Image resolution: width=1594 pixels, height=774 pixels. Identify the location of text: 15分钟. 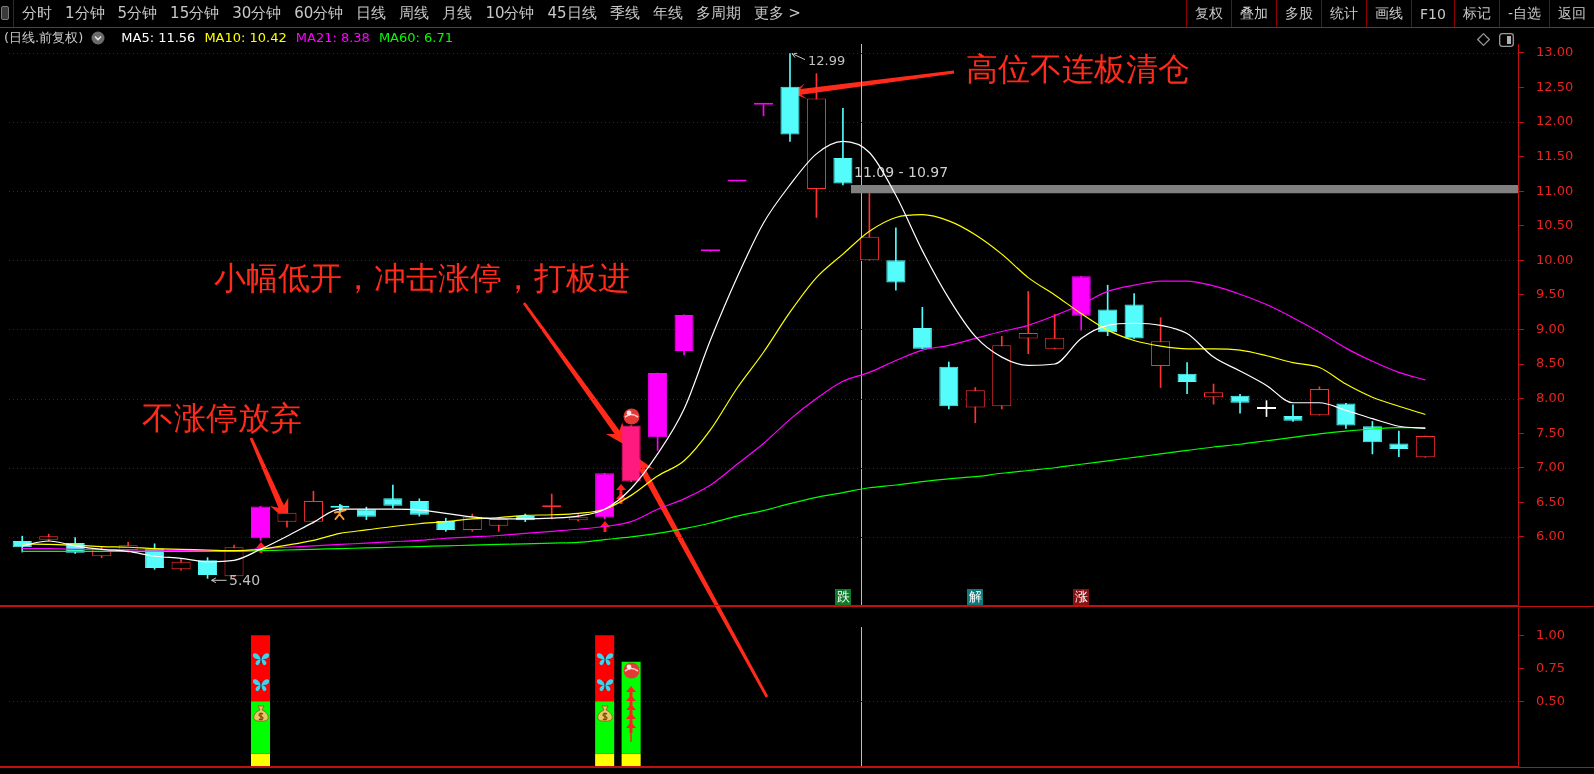
(195, 13).